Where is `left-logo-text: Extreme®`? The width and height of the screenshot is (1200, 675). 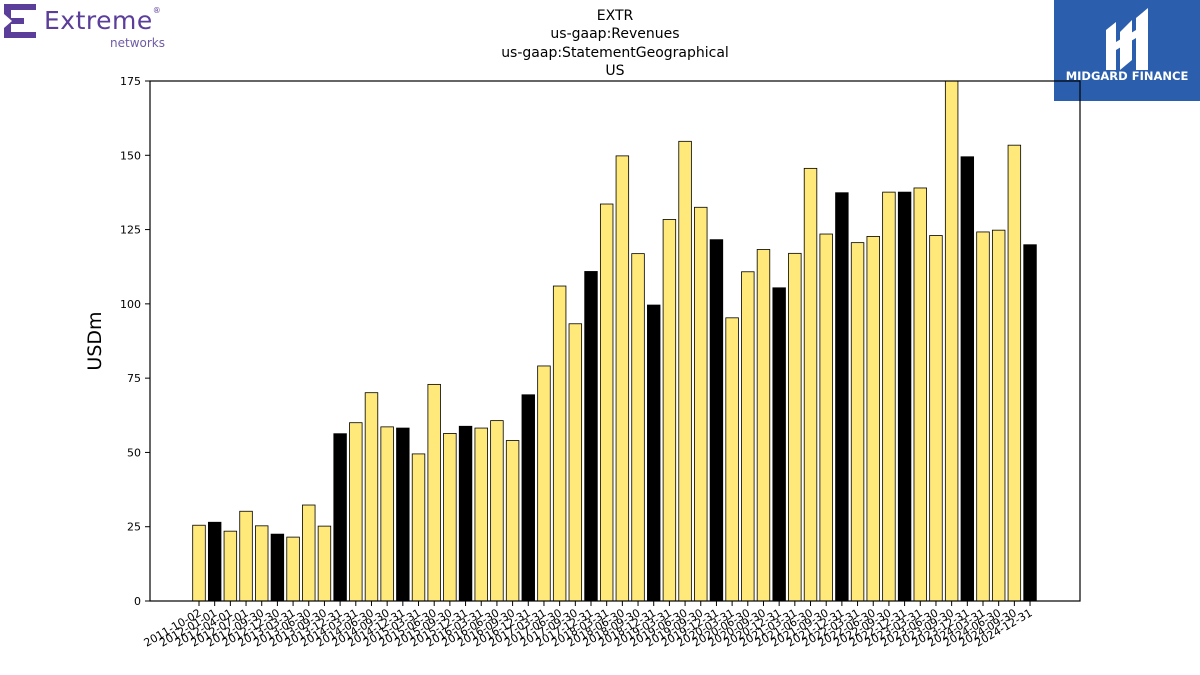 left-logo-text: Extreme® is located at coordinates (103, 20).